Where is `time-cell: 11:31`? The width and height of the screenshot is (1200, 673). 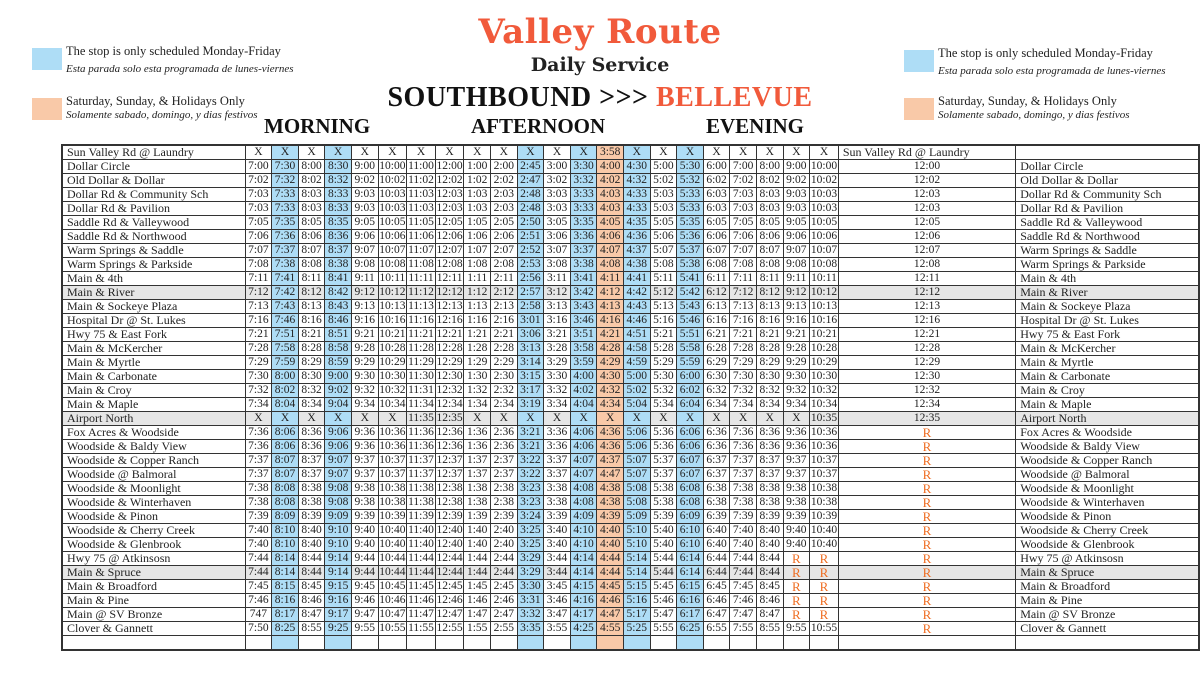
time-cell: 11:31 is located at coordinates (421, 390).